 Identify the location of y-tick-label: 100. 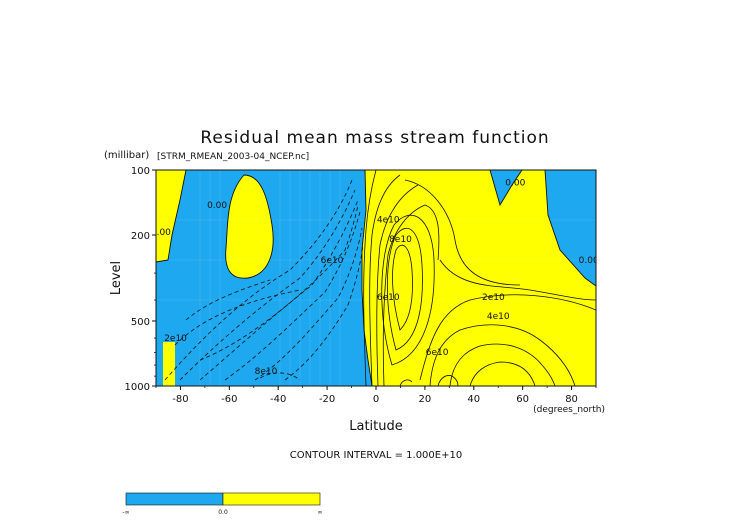
(140, 171).